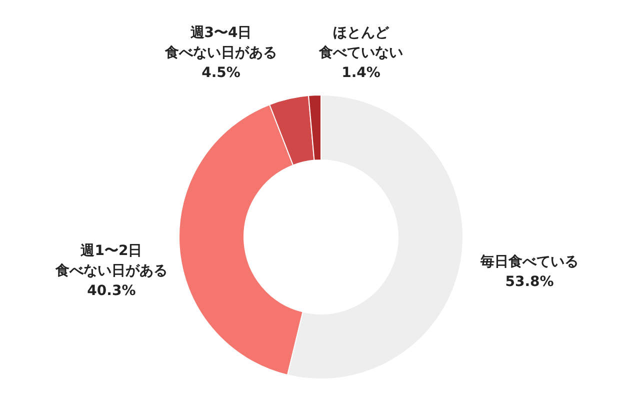 This screenshot has height=420, width=640. I want to click on data-label: 40.3%, so click(111, 290).